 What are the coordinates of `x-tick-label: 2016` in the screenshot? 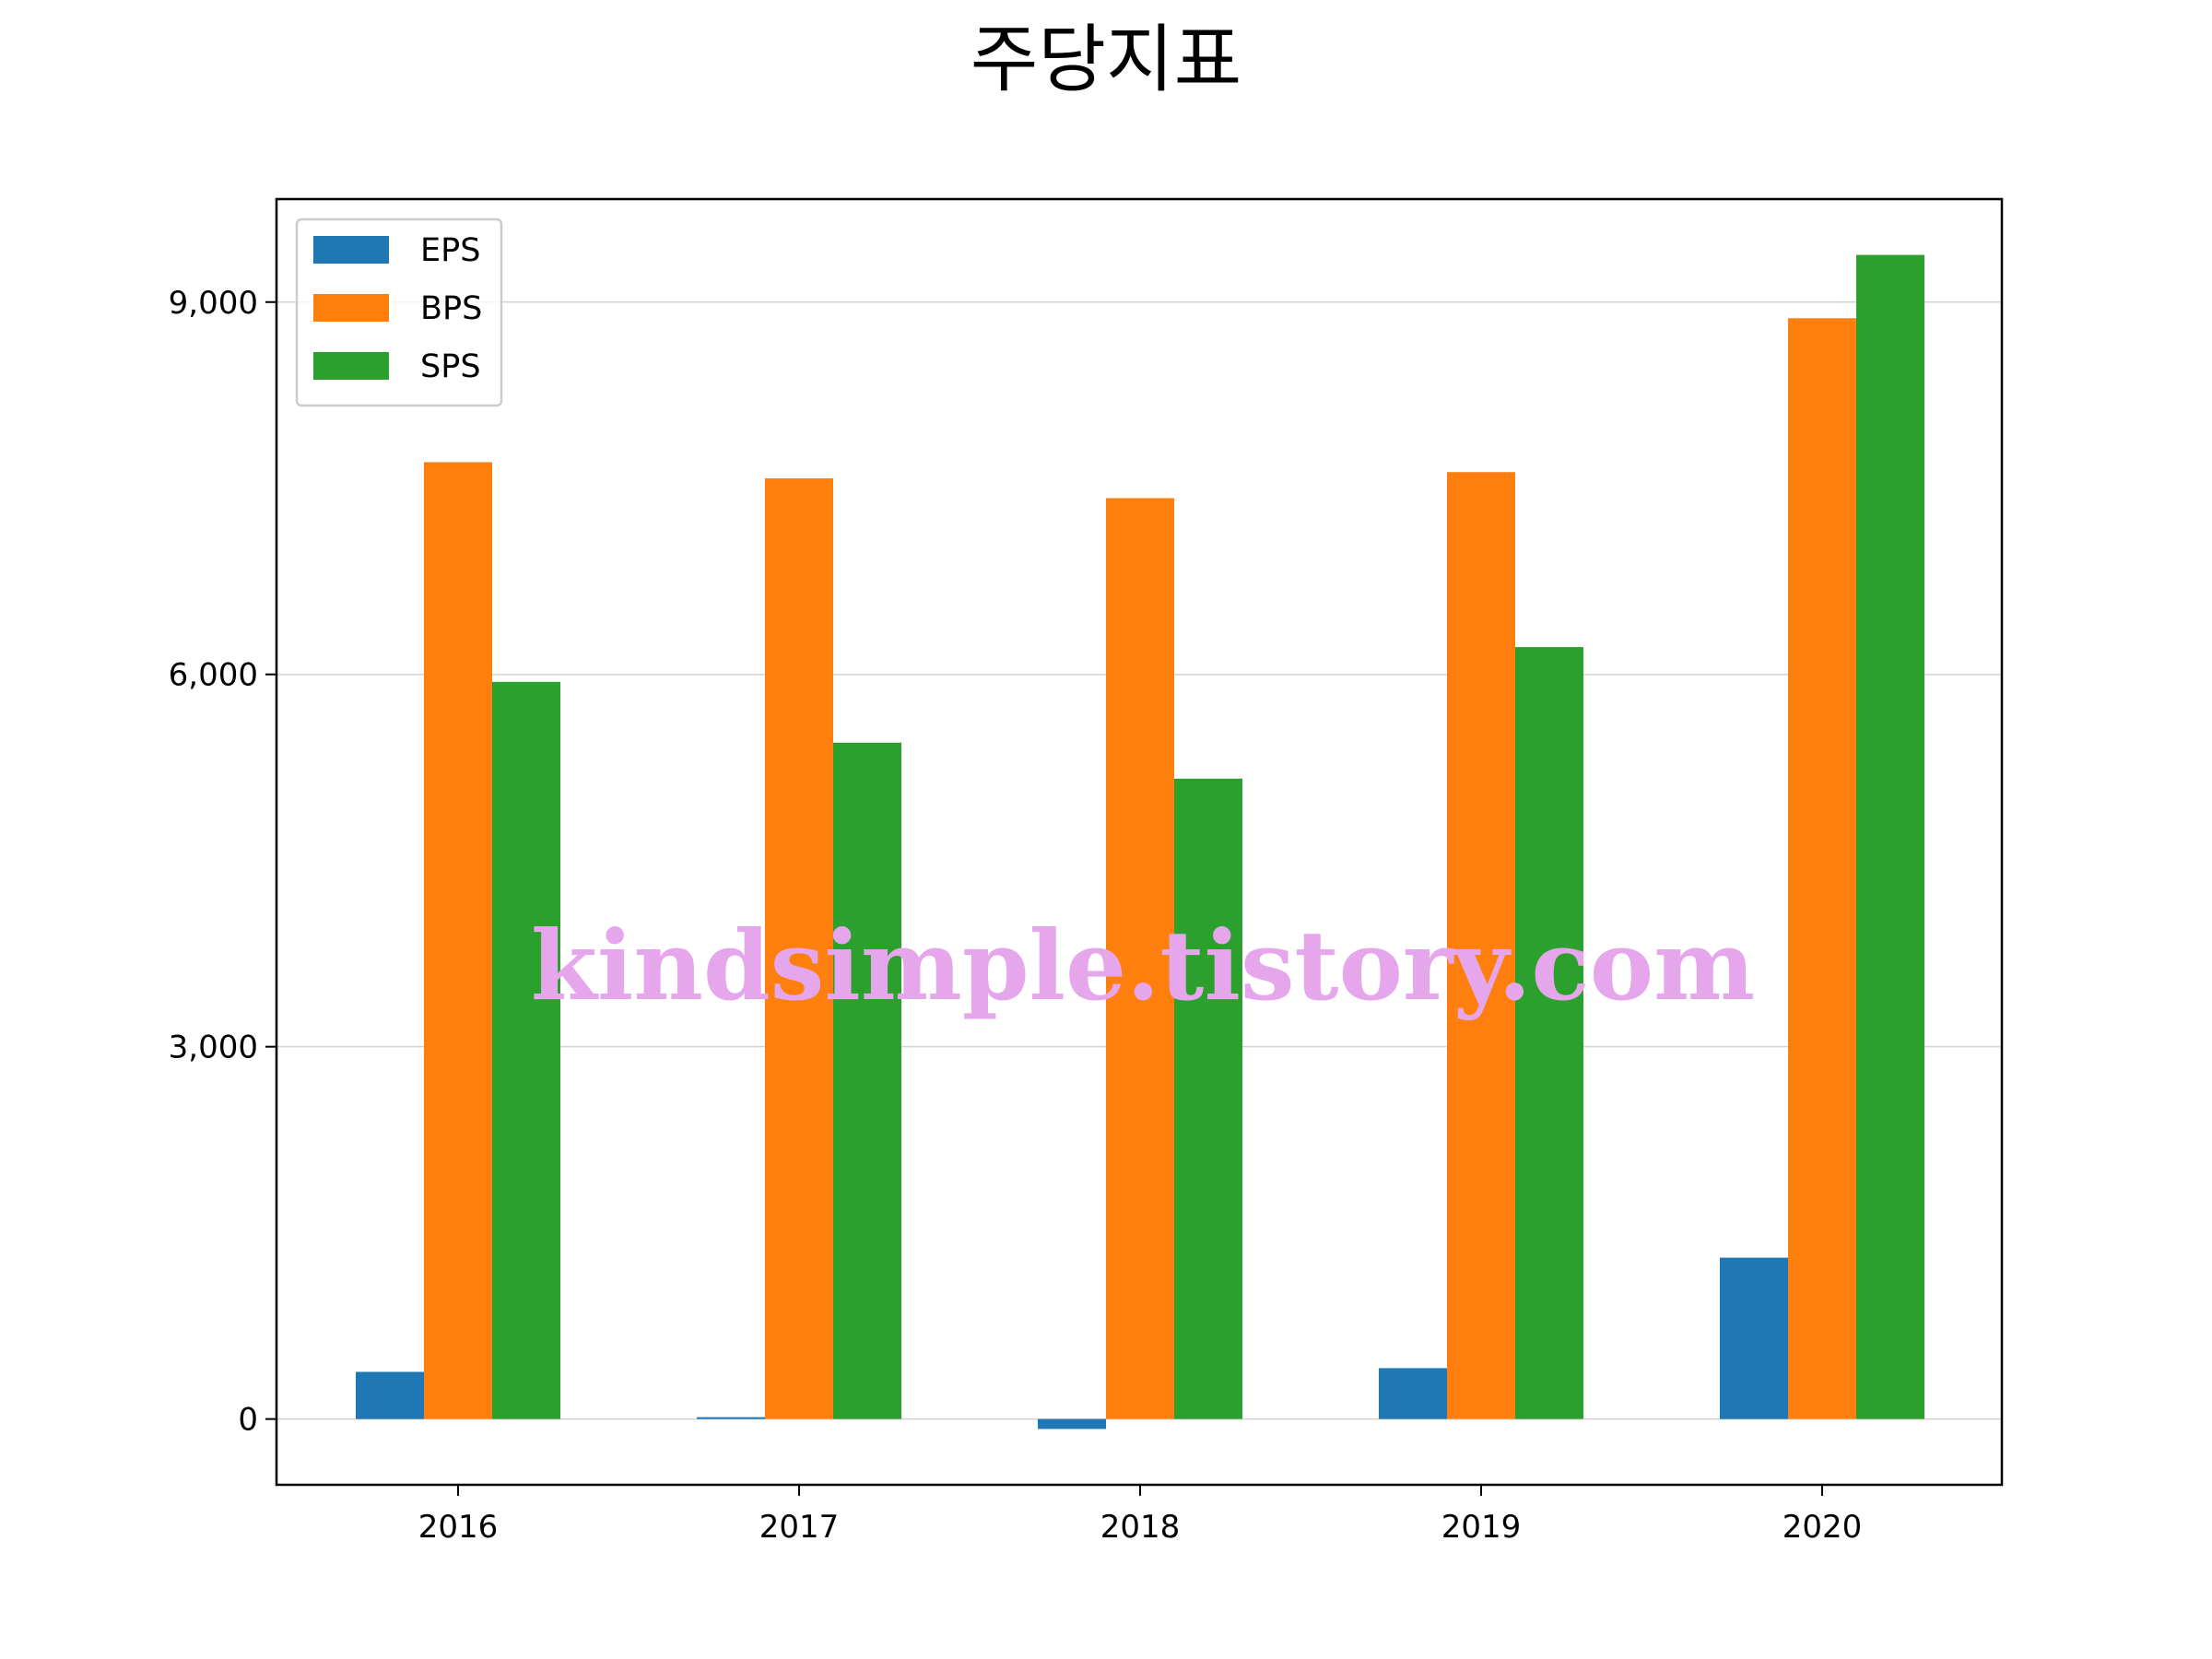 It's located at (458, 1527).